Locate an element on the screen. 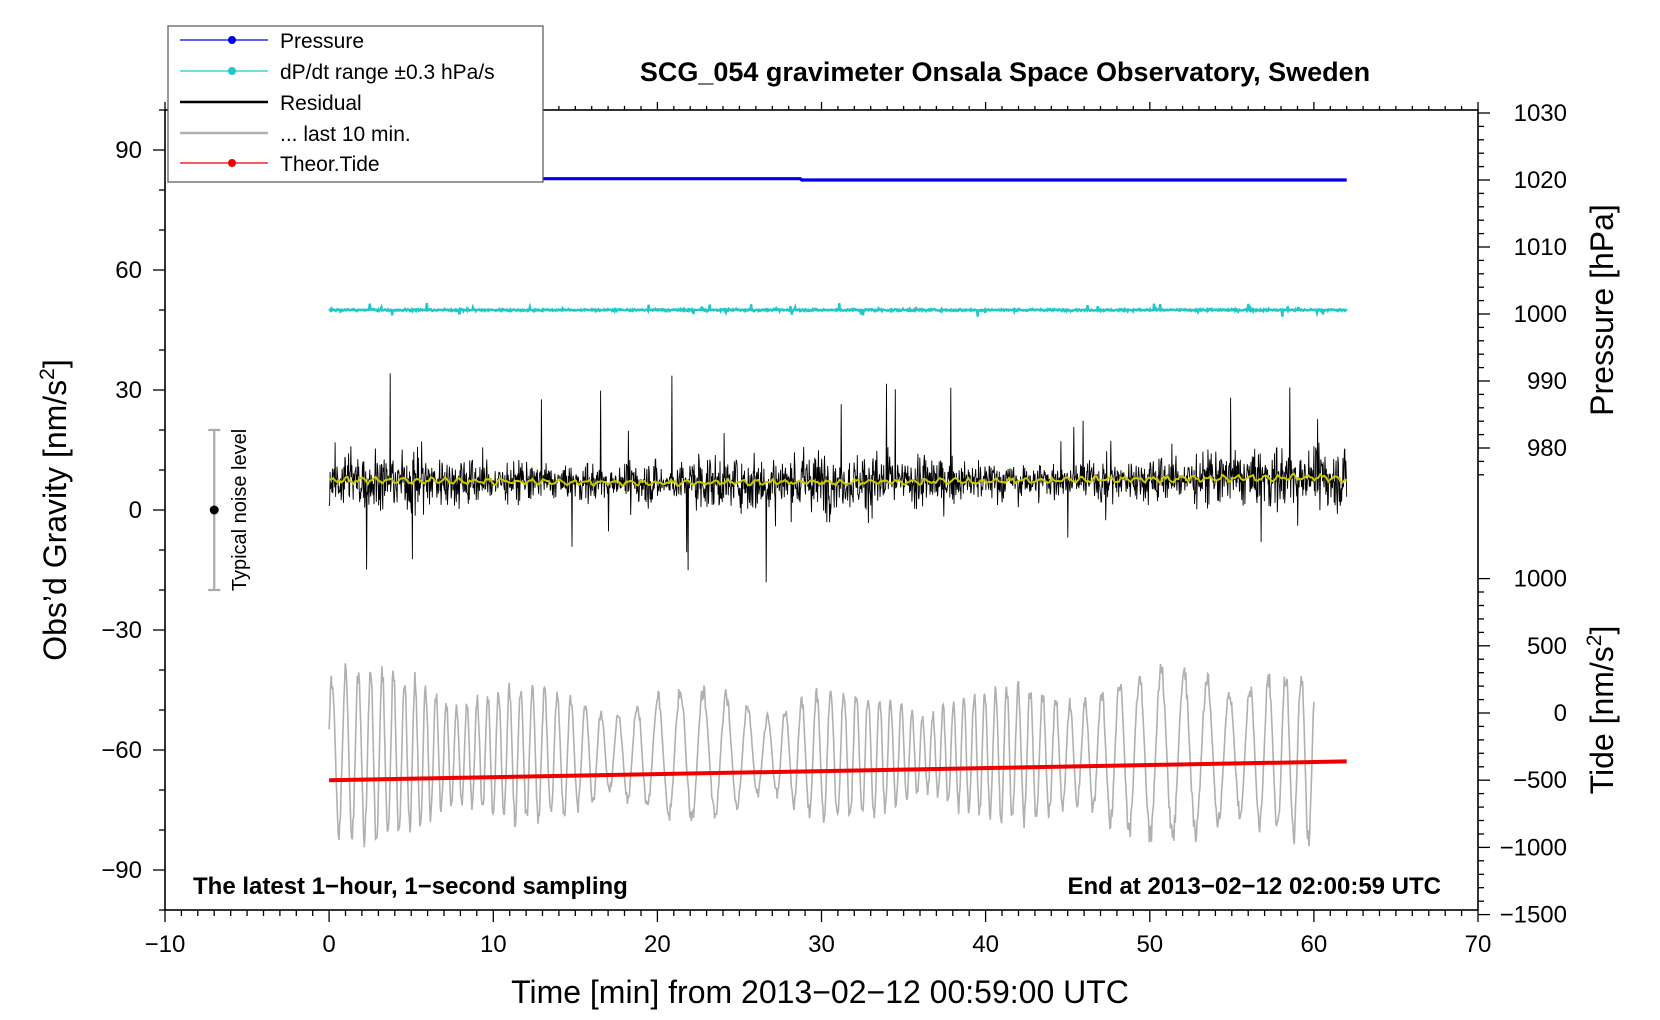 Image resolution: width=1660 pixels, height=1020 pixels. x-tick-label: 10 is located at coordinates (493, 944).